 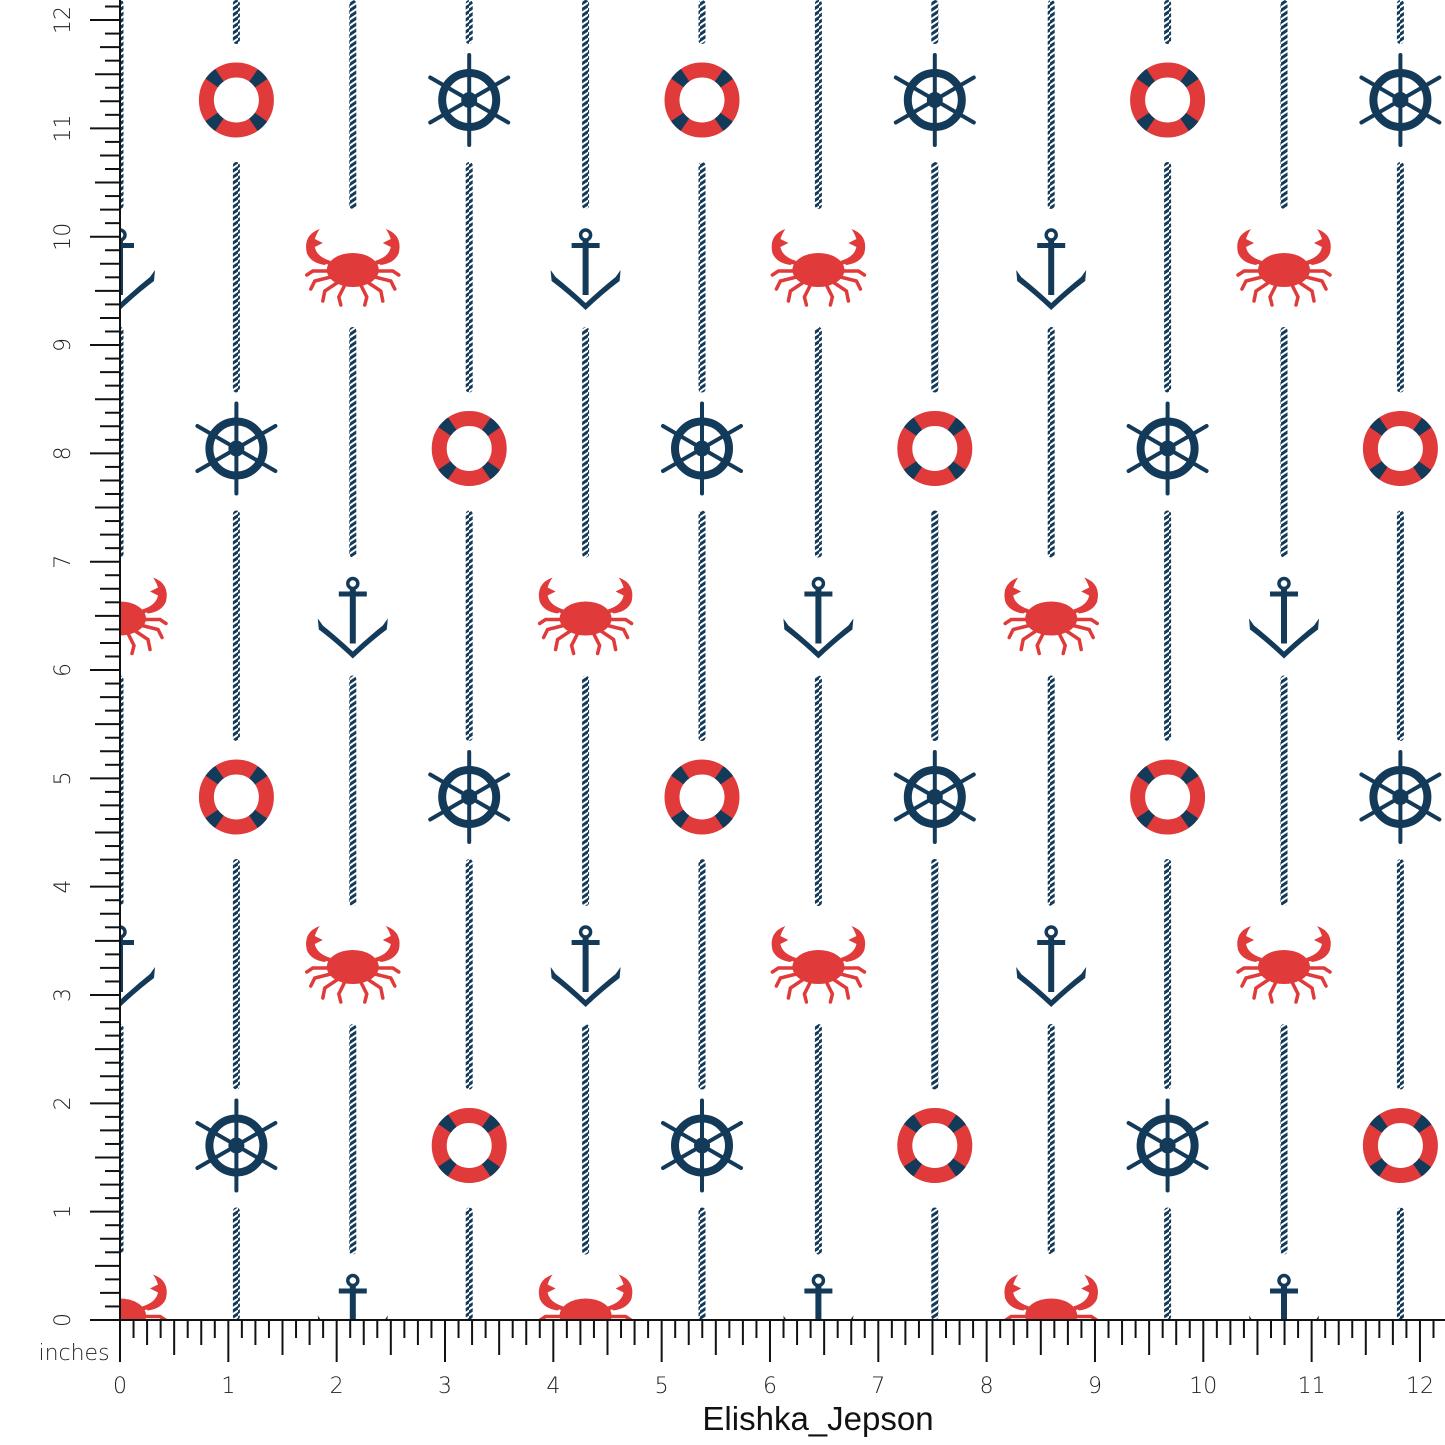 What do you see at coordinates (63, 1320) in the screenshot?
I see `y-ruler-label: 0` at bounding box center [63, 1320].